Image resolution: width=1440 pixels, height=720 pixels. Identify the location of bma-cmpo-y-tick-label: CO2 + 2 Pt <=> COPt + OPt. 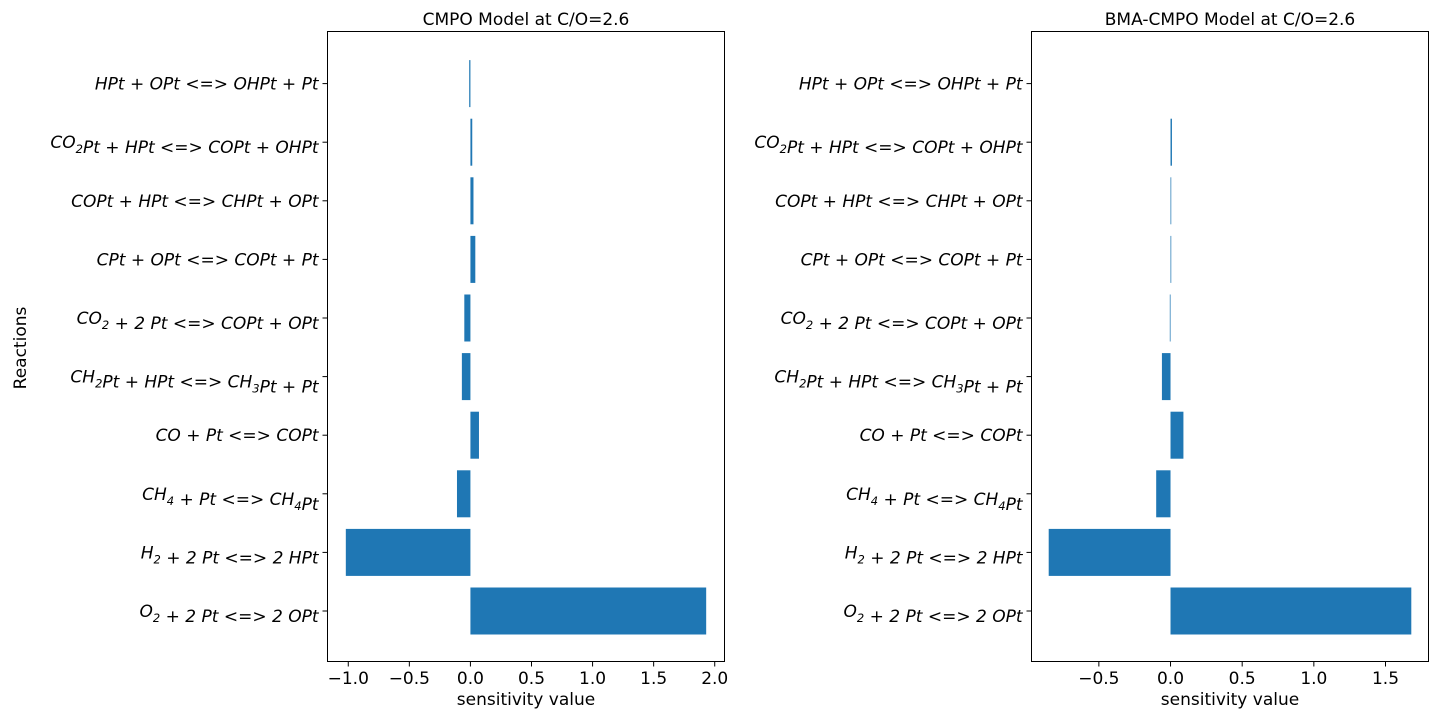
(902, 321).